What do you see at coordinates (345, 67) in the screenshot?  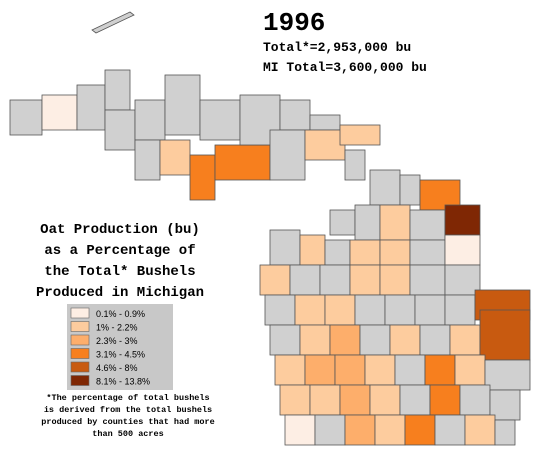 I see `mi-total: MI Total=3,600,000 bu` at bounding box center [345, 67].